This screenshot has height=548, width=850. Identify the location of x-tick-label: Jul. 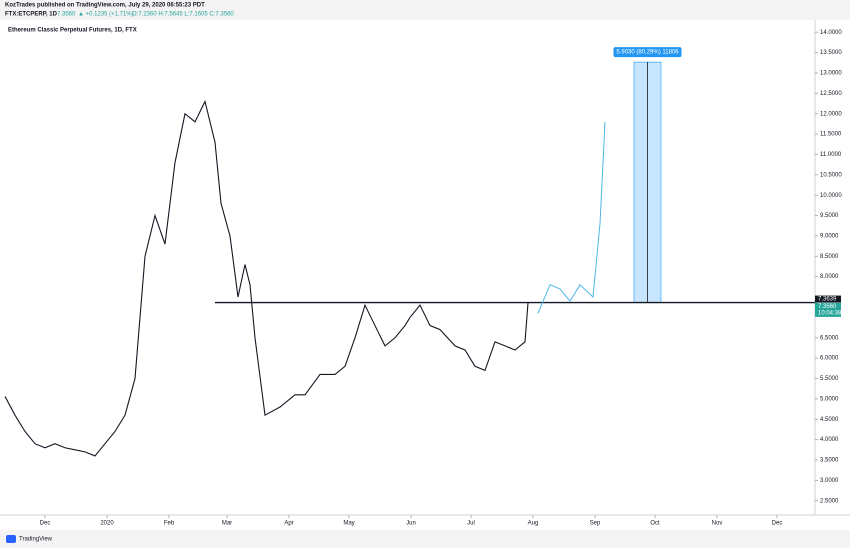
(471, 524).